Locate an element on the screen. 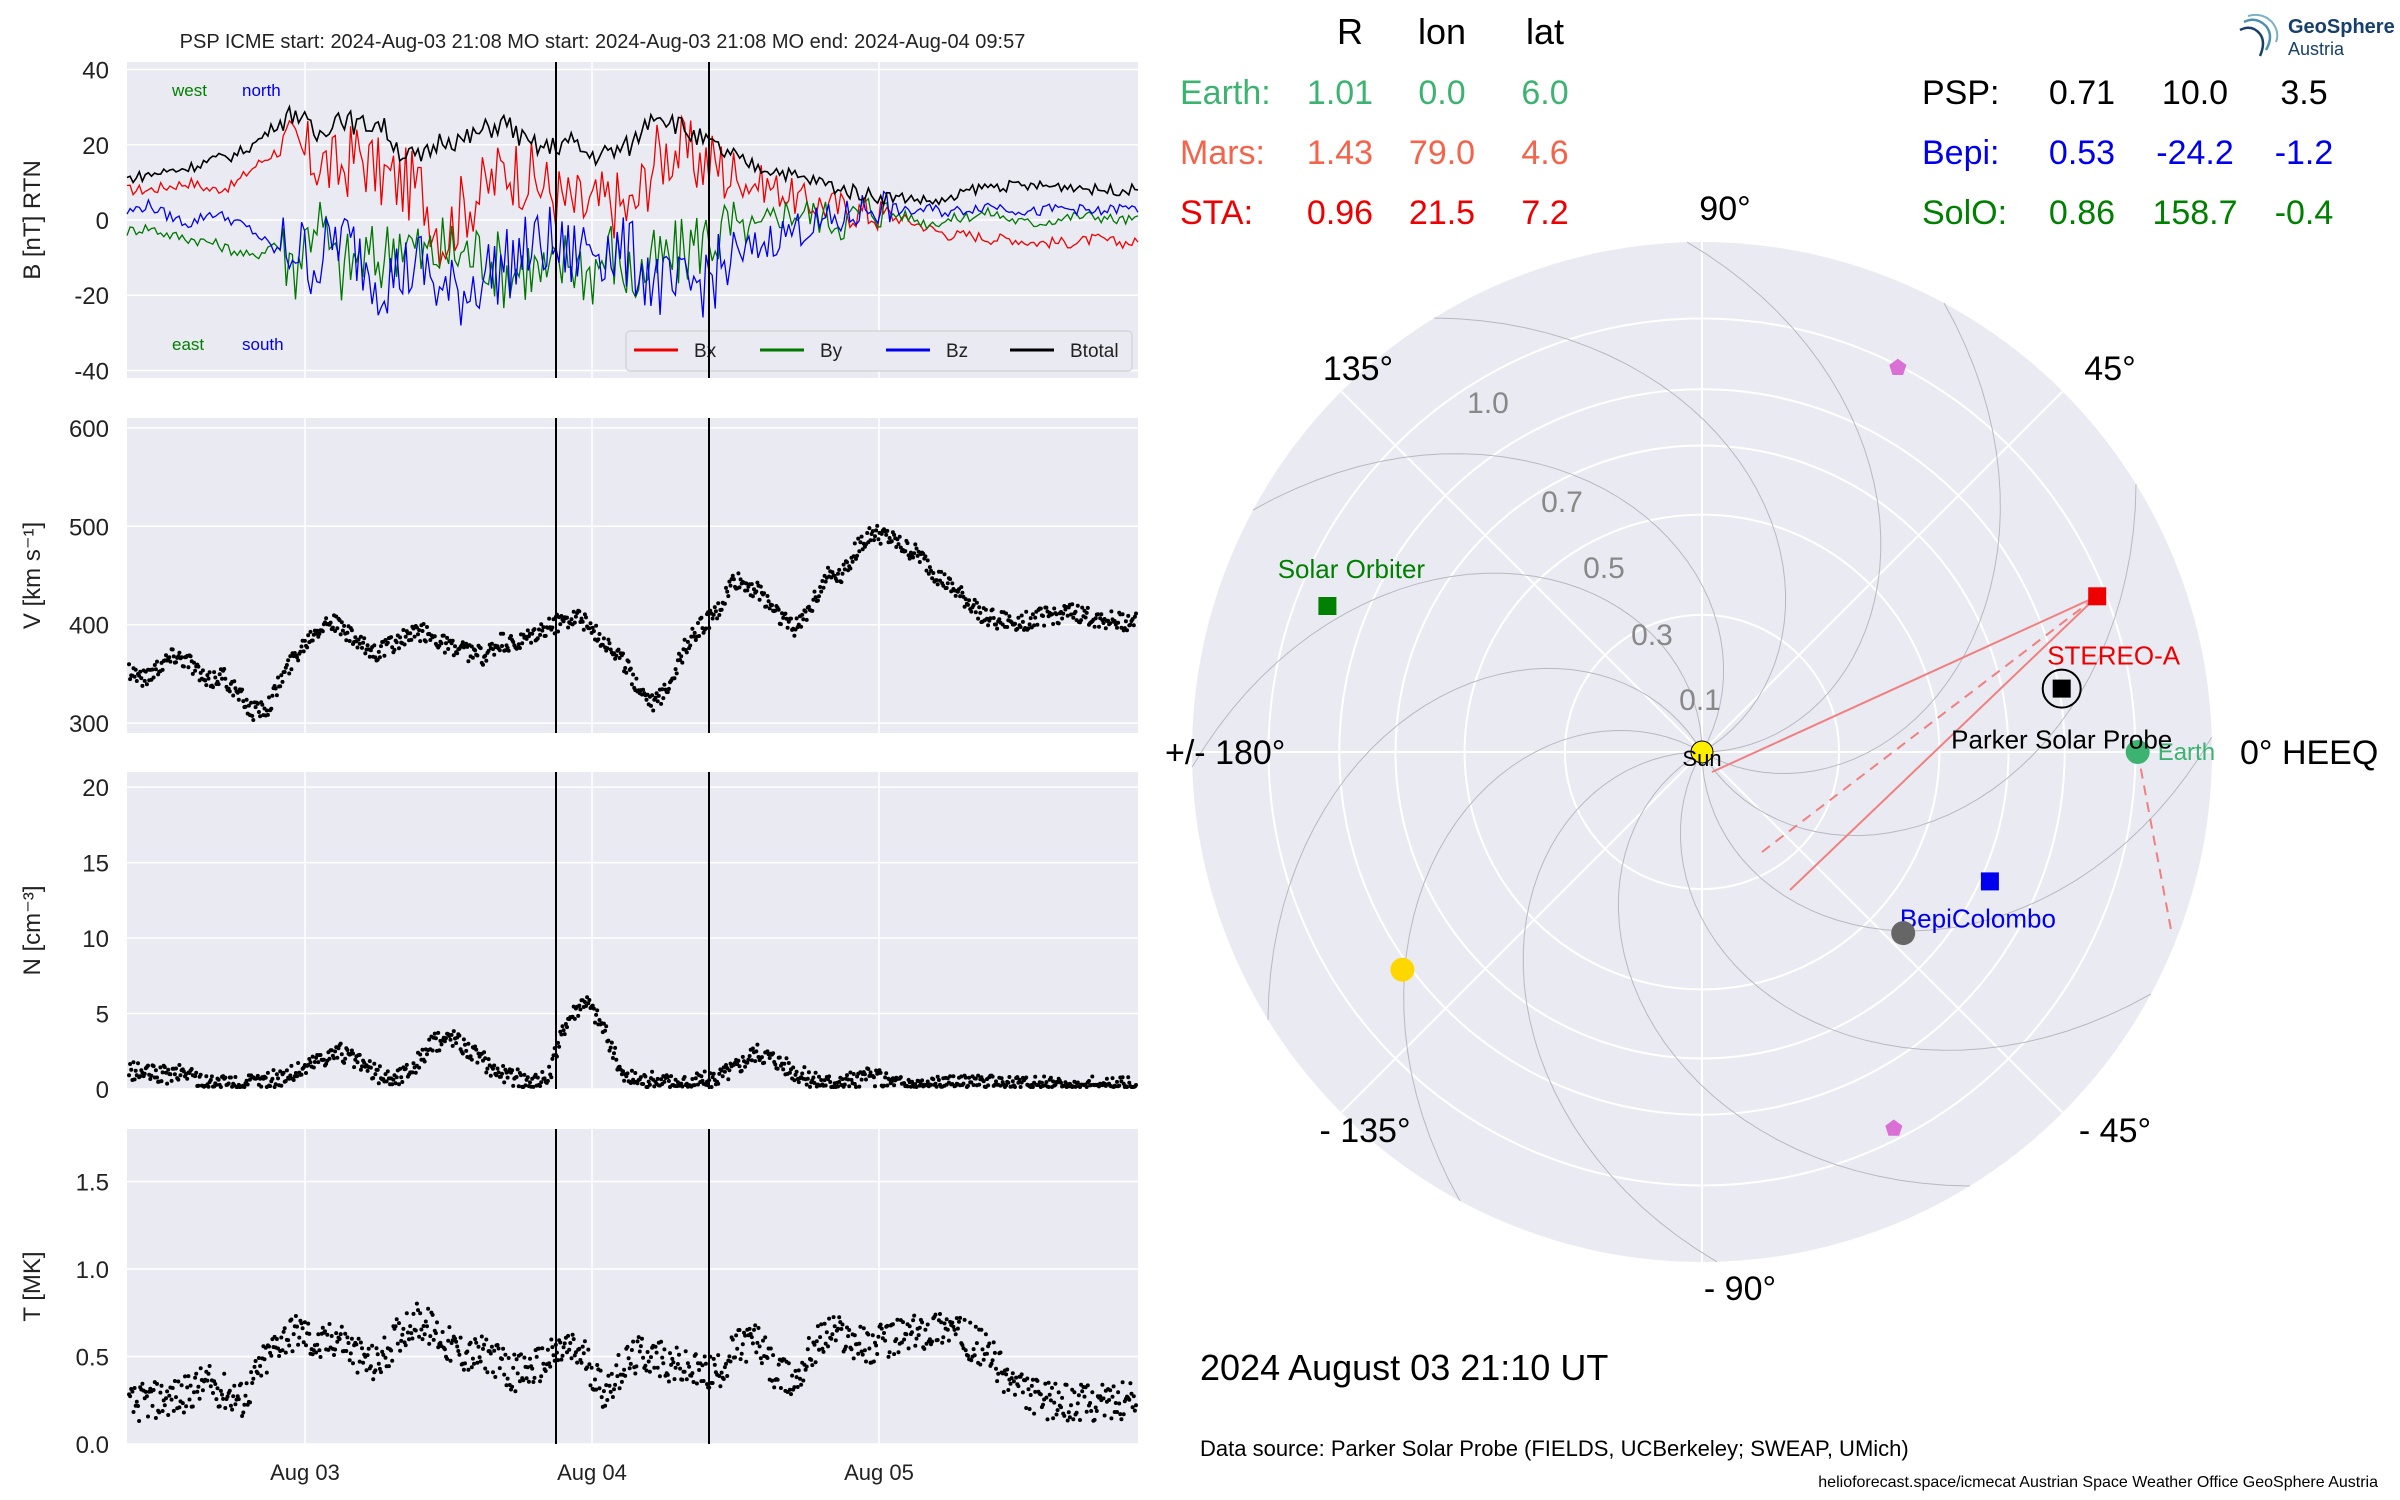 This screenshot has height=1500, width=2400. planet-marker is located at coordinates (1903, 933).